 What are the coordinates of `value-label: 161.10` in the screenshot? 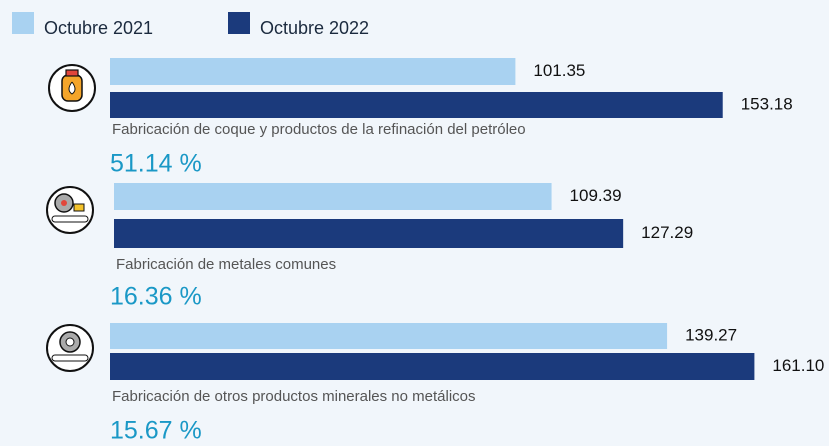 It's located at (798, 365).